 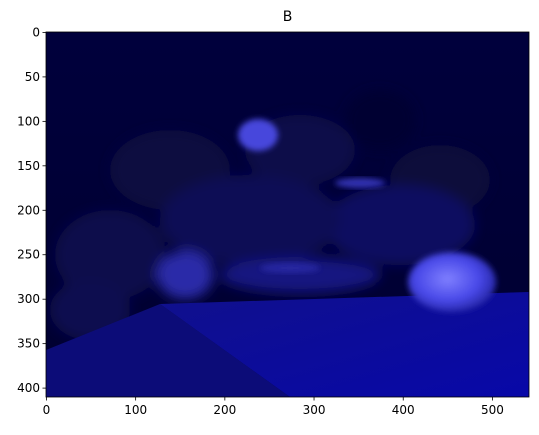 What do you see at coordinates (288, 17) in the screenshot?
I see `chart-title: B` at bounding box center [288, 17].